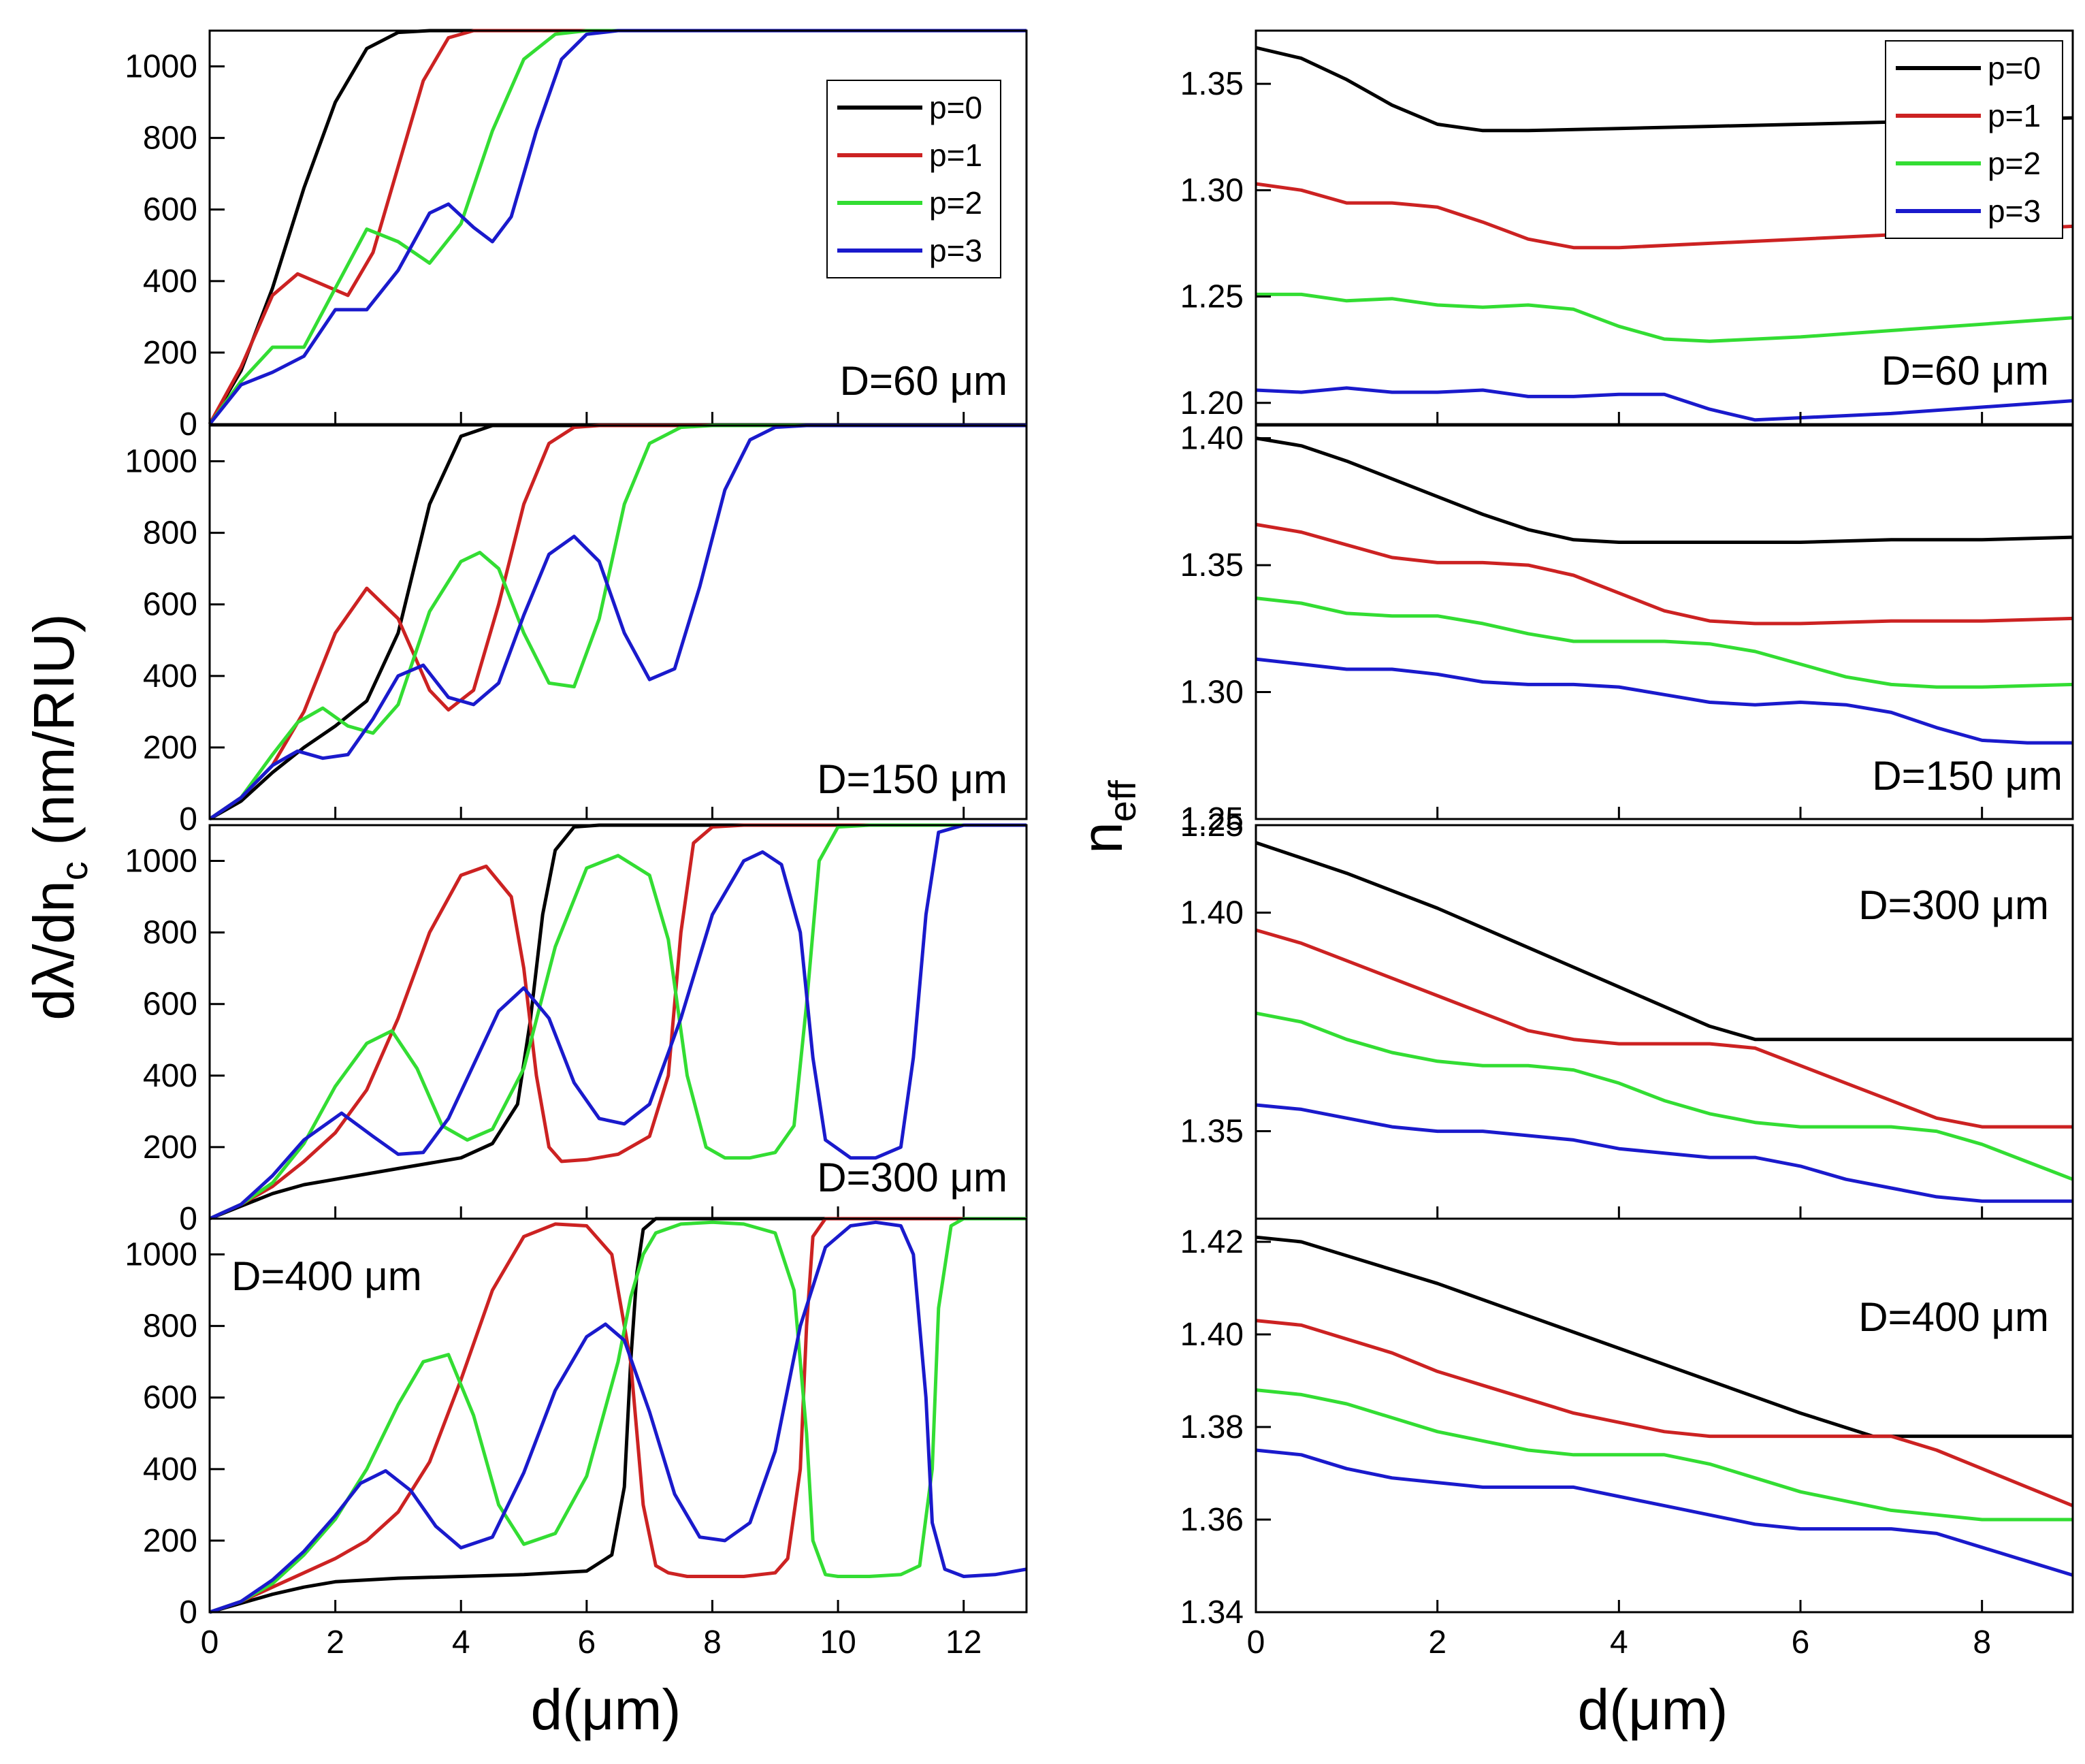 The image size is (2085, 1764). What do you see at coordinates (964, 1642) in the screenshot?
I see `x-tick-label: 12` at bounding box center [964, 1642].